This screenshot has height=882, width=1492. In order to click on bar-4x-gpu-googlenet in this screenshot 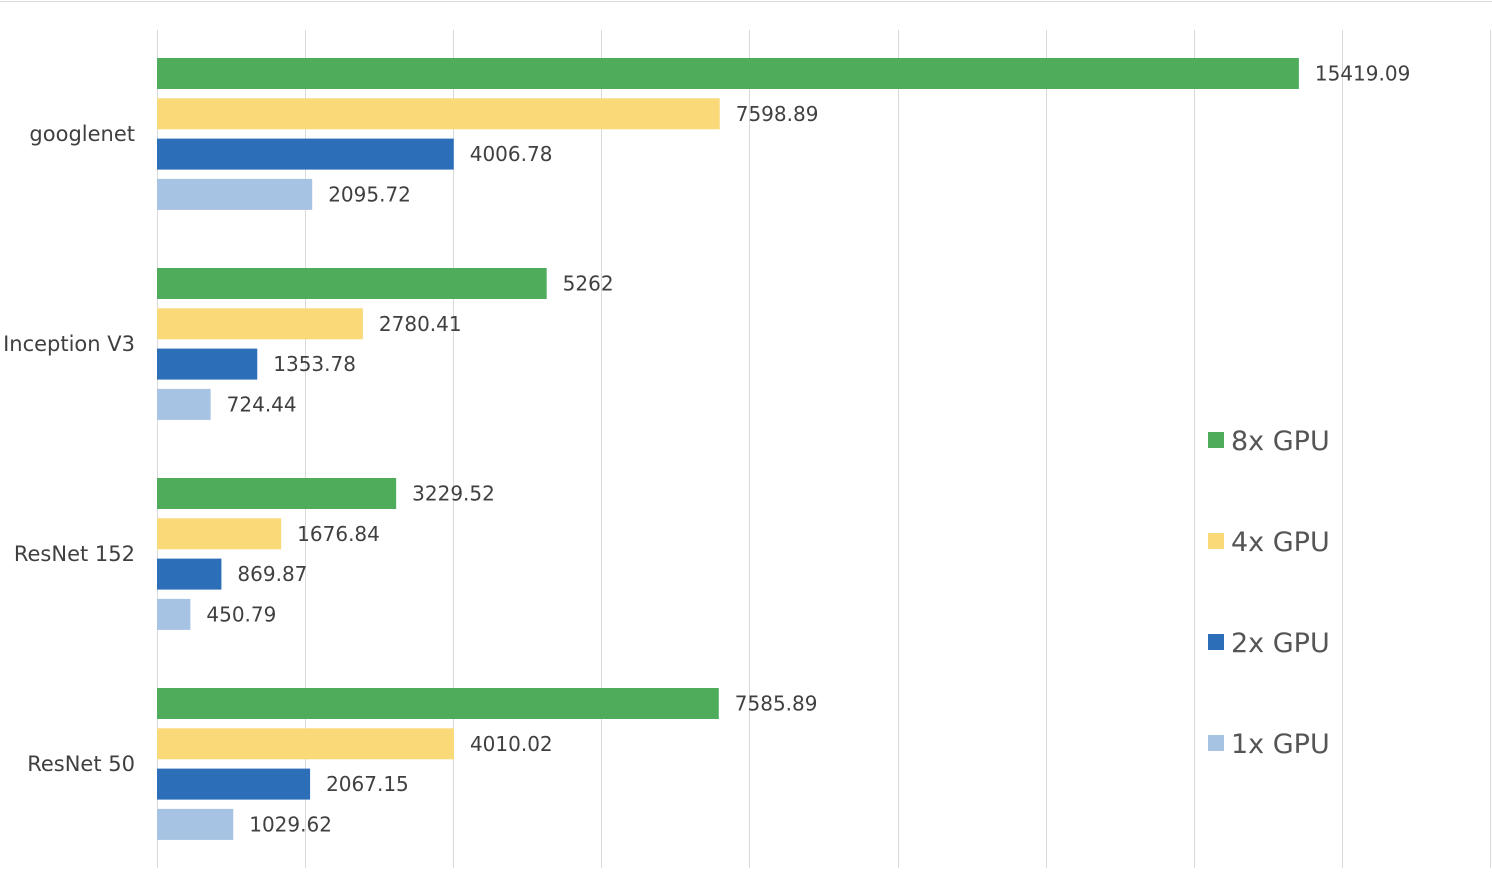, I will do `click(438, 114)`.